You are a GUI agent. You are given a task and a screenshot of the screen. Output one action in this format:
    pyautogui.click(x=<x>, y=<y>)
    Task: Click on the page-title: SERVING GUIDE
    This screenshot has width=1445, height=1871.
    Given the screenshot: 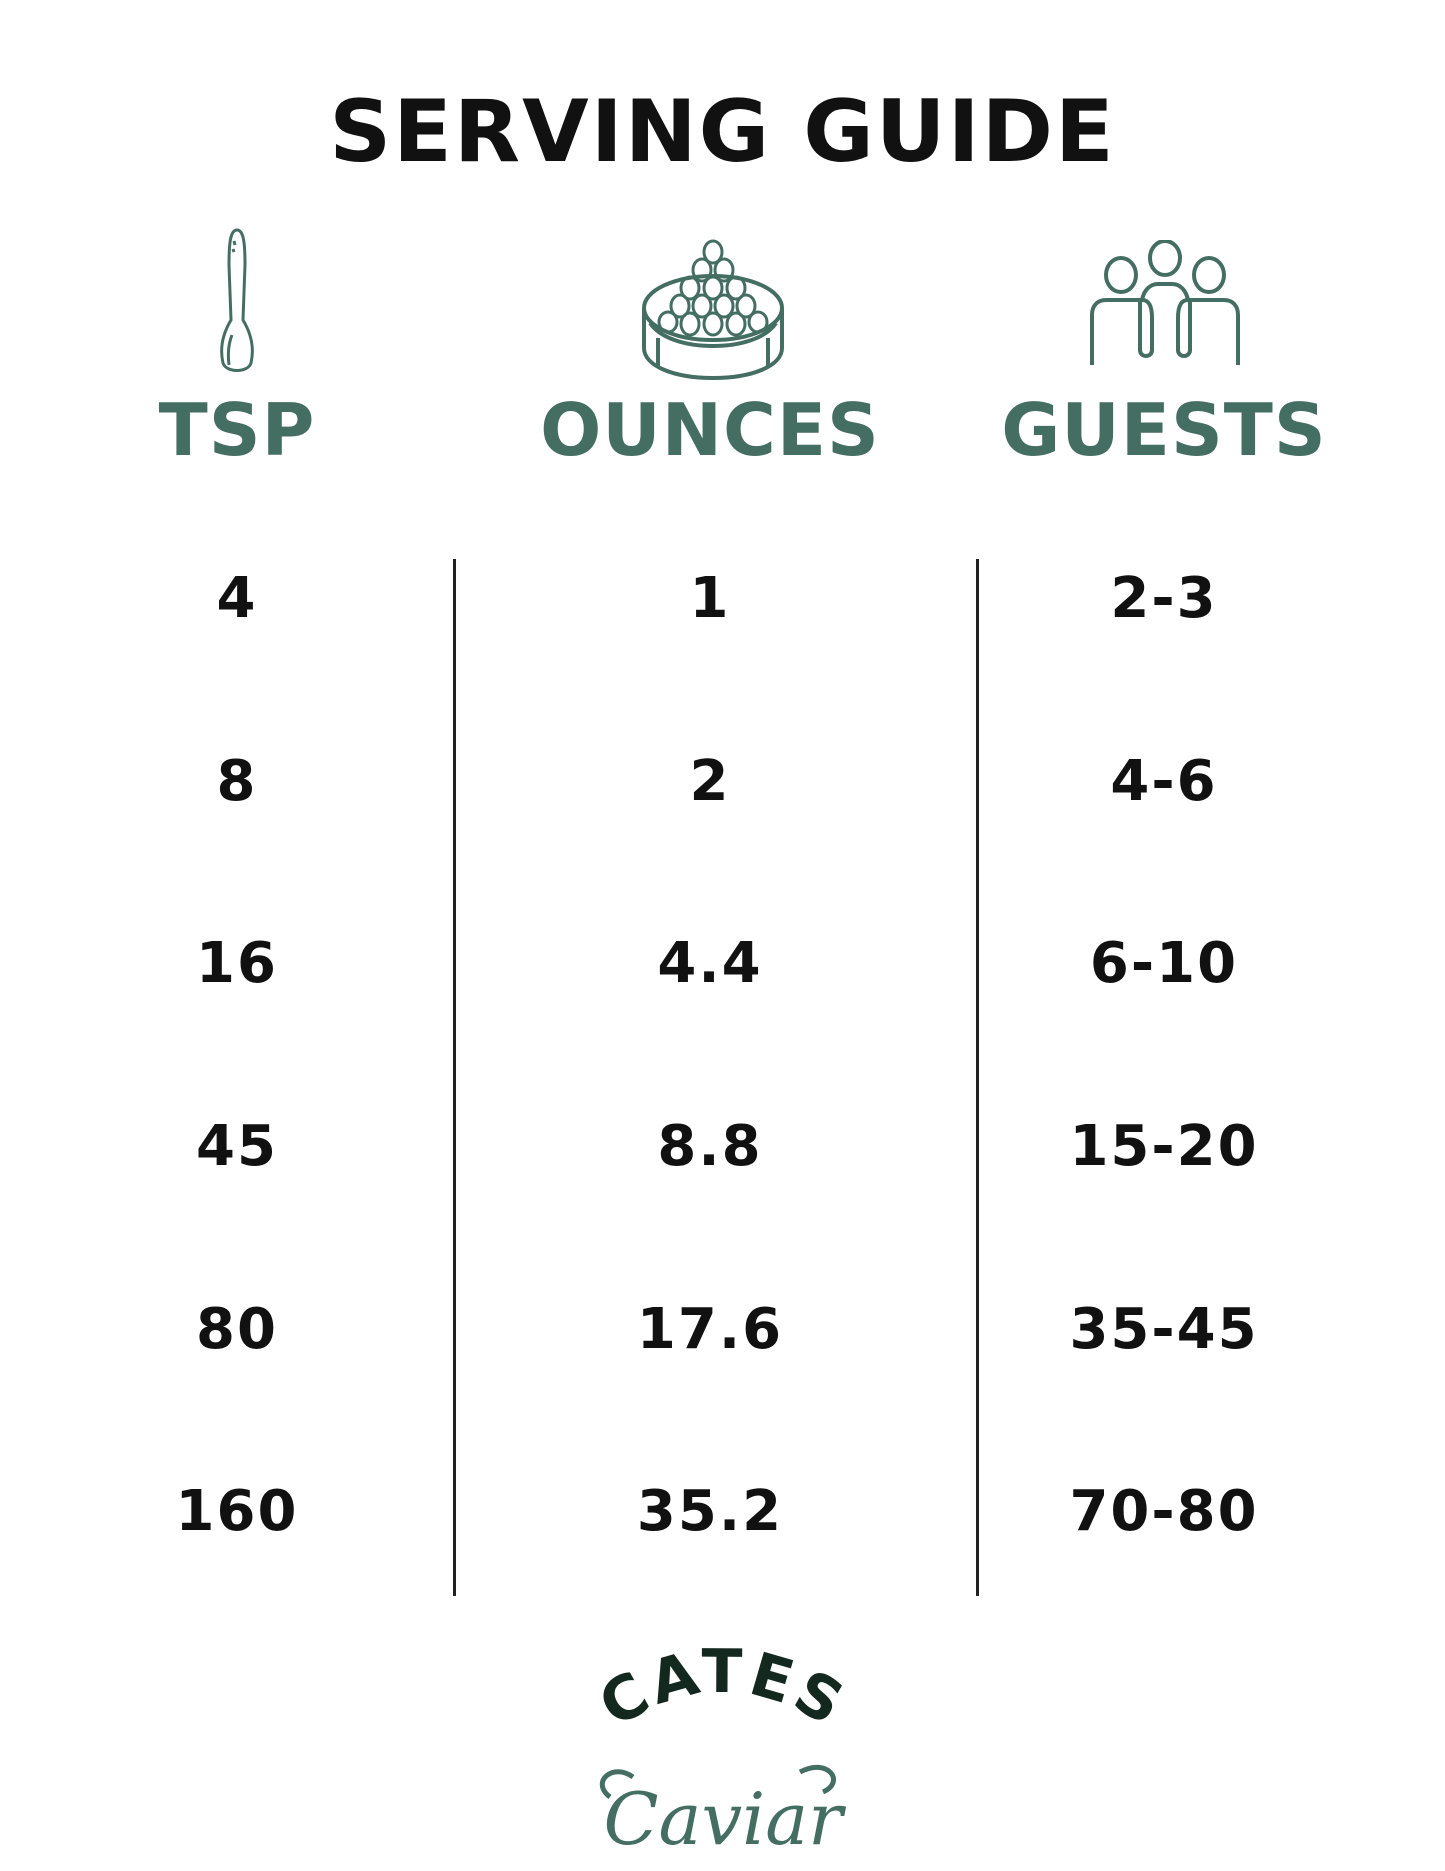 What is the action you would take?
    pyautogui.click(x=722, y=132)
    